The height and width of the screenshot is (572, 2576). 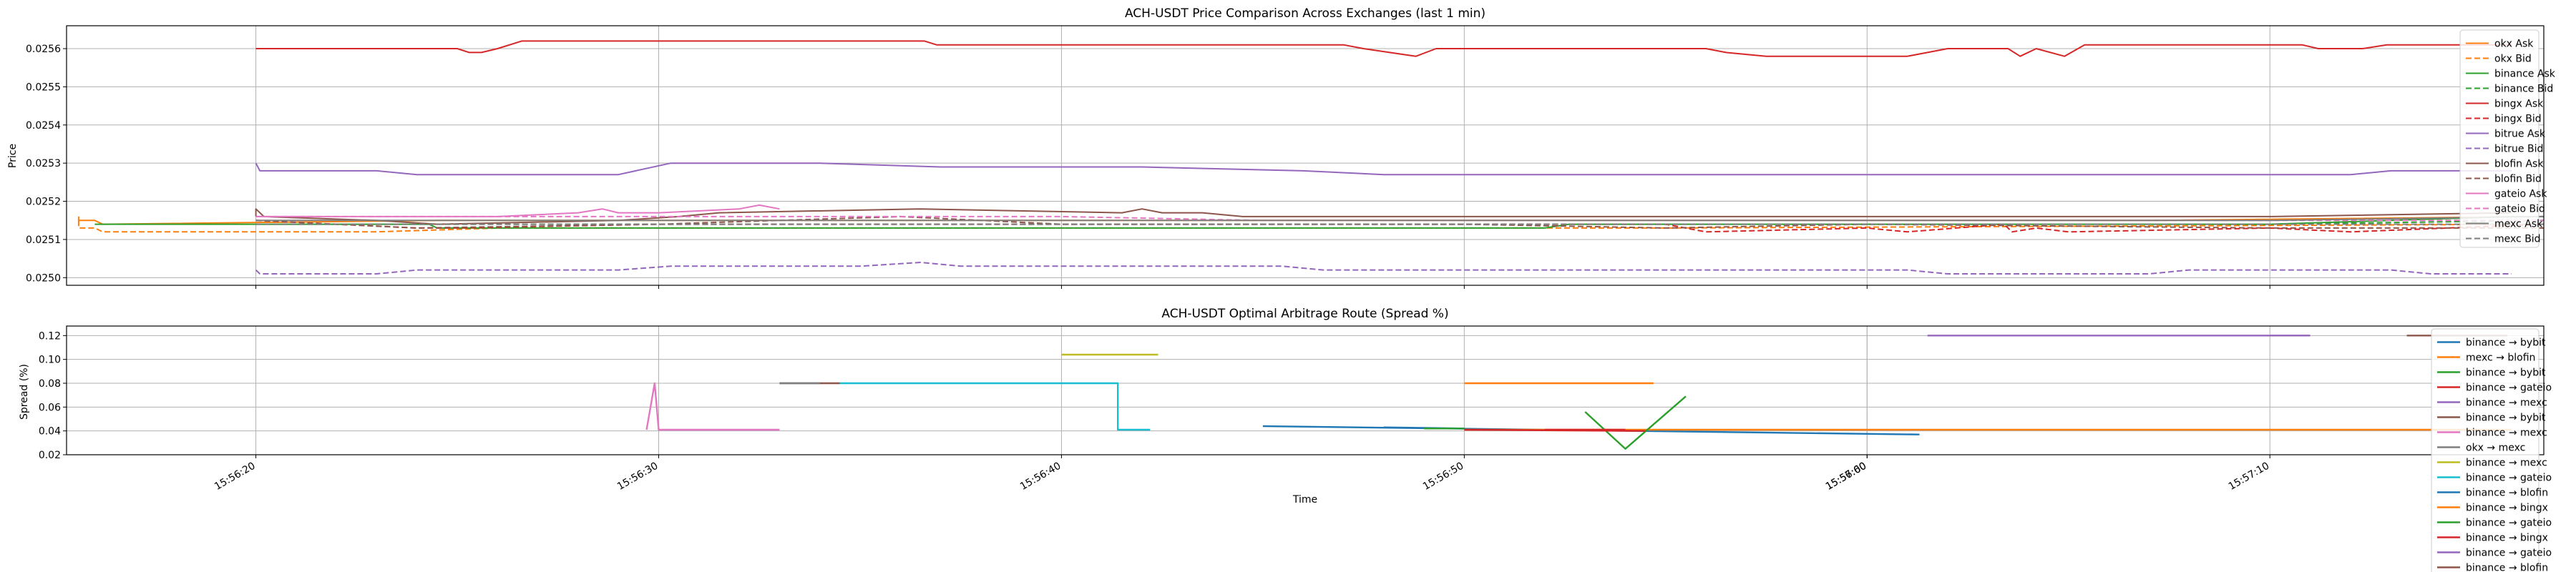 I want to click on y-tick-label: 0.0255, so click(x=43, y=87).